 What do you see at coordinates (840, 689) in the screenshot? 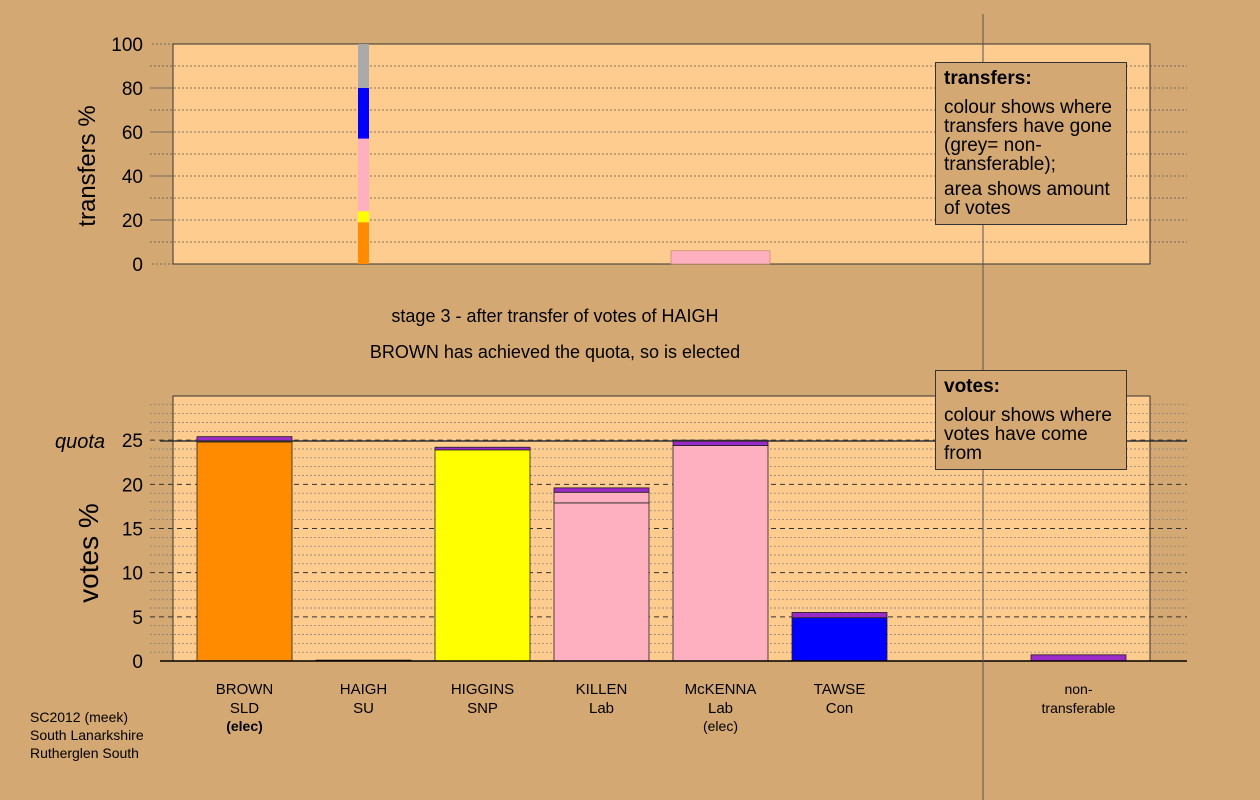
I see `candidate-name: TAWSE` at bounding box center [840, 689].